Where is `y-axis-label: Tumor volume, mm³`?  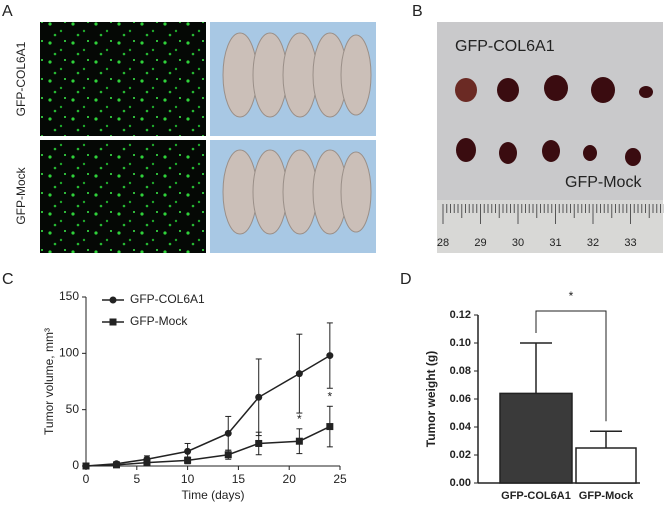
y-axis-label: Tumor volume, mm³ is located at coordinates (49, 381).